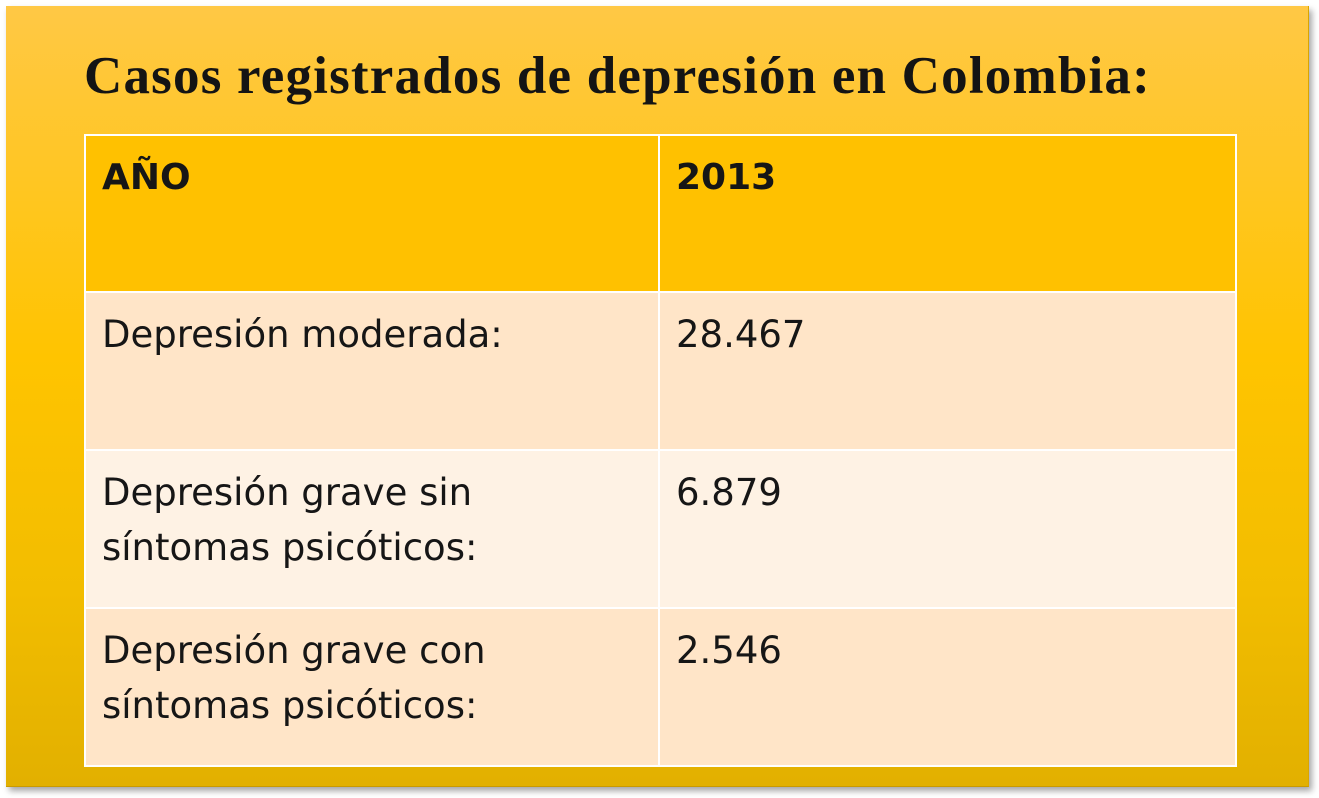  What do you see at coordinates (372, 213) in the screenshot?
I see `header-label-cell: AÑO` at bounding box center [372, 213].